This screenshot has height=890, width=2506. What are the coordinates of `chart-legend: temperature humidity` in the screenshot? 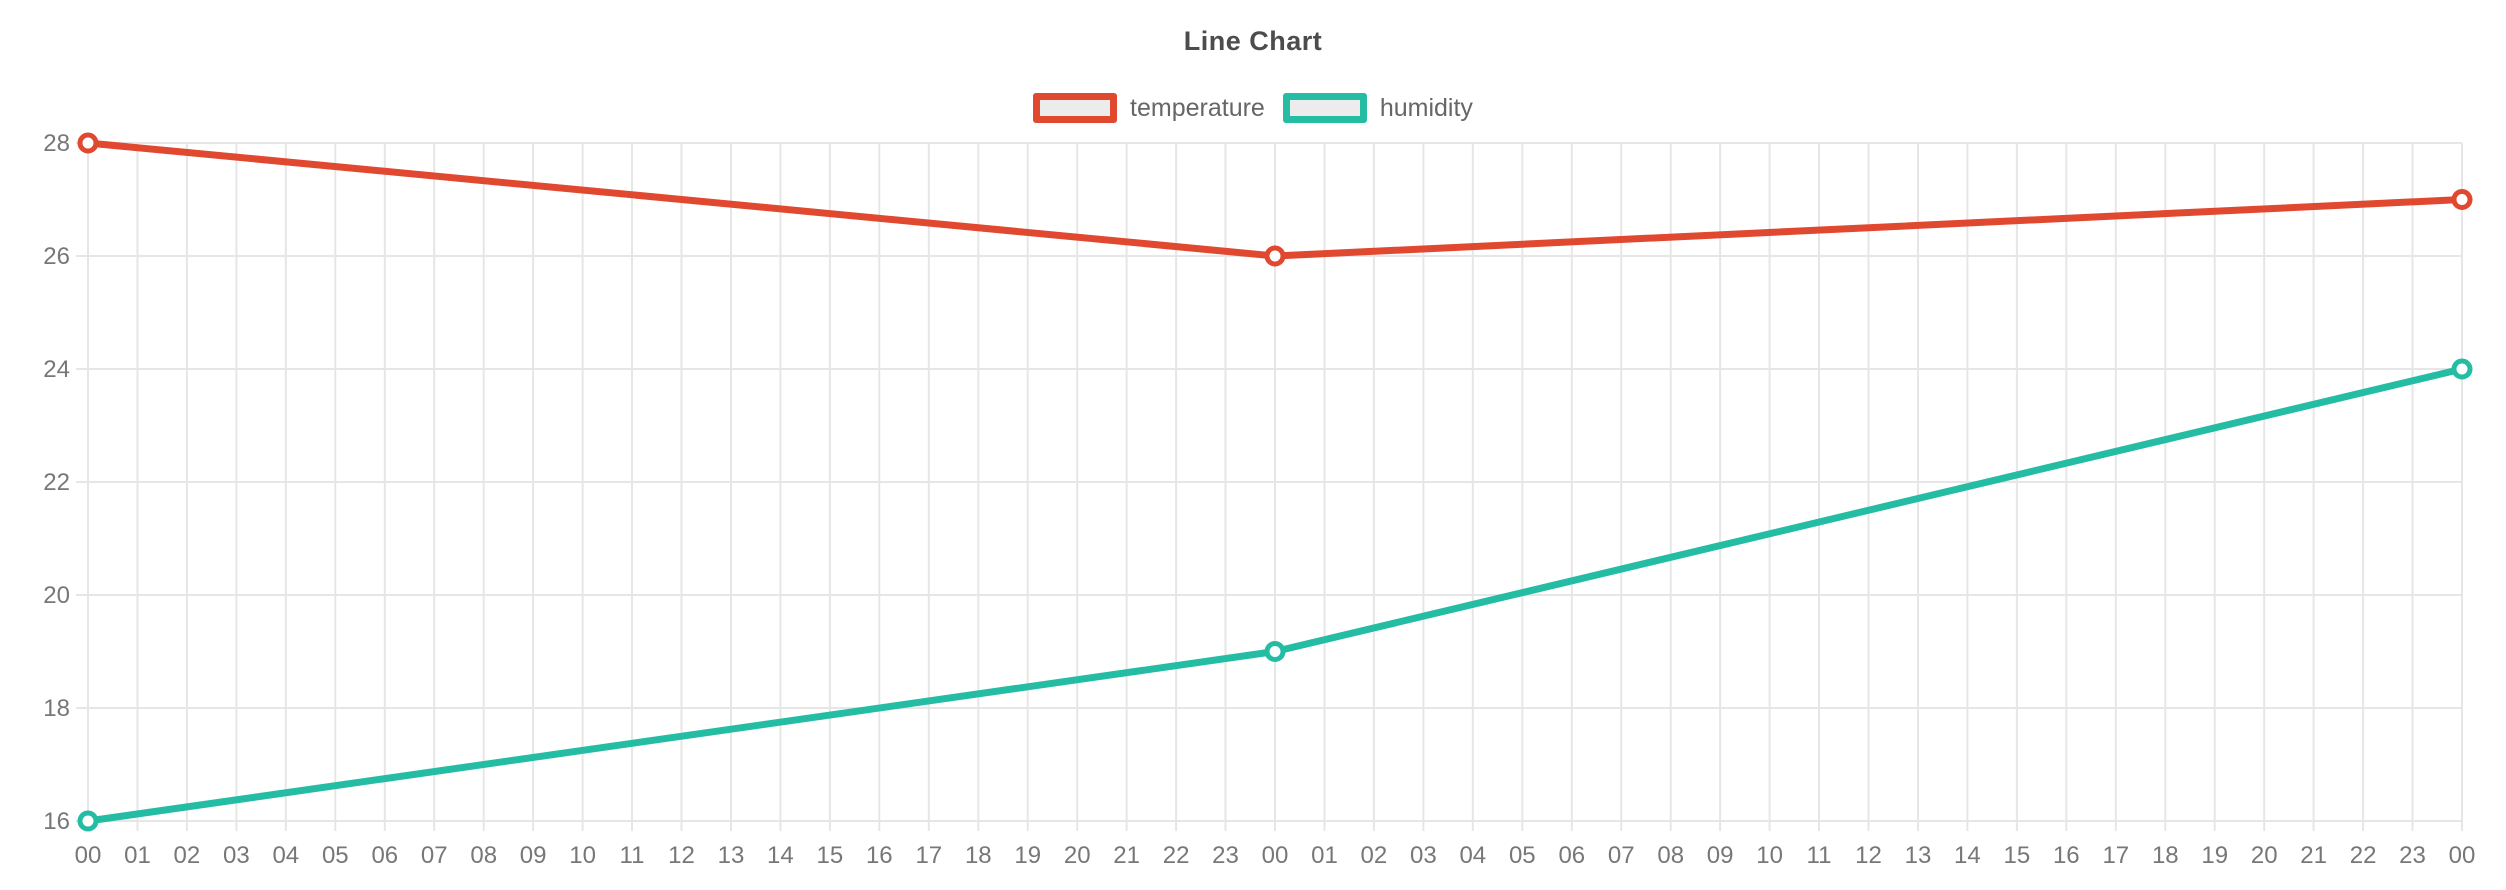 It's located at (1253, 108).